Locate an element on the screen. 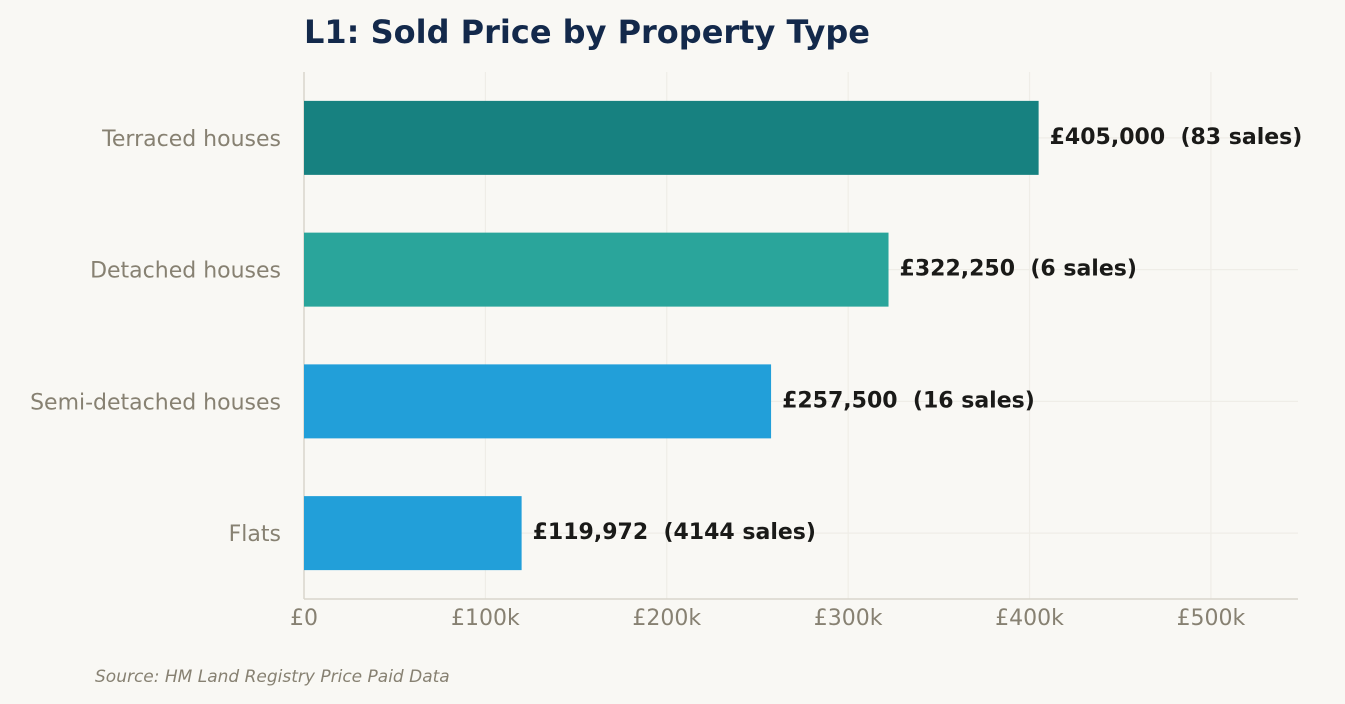  category-label: Semi-detached houses is located at coordinates (155, 402).